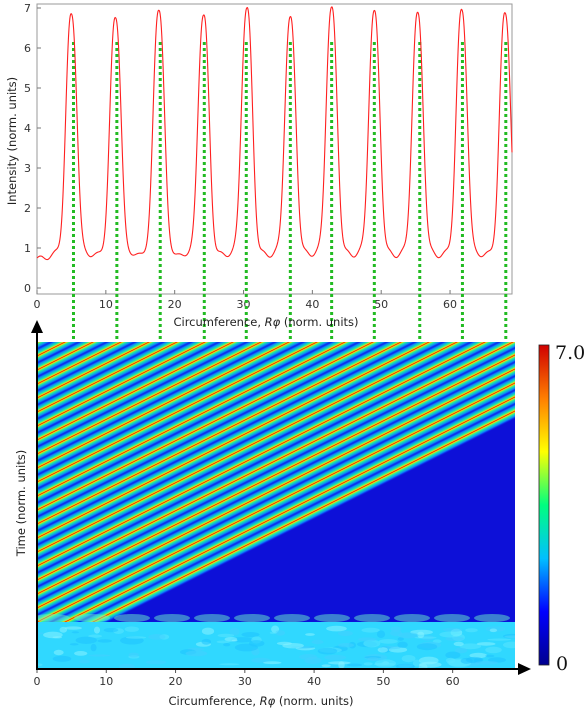  What do you see at coordinates (450, 304) in the screenshot?
I see `intensity-x-tick-label: 60` at bounding box center [450, 304].